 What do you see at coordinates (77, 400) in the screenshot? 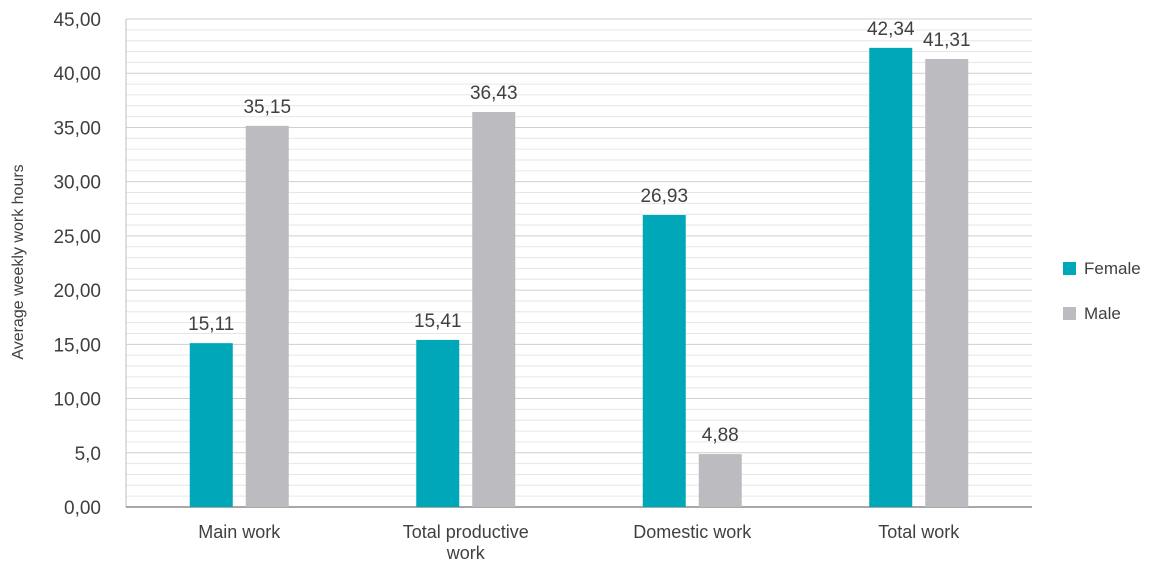
I see `y-tick-label: 10,00` at bounding box center [77, 400].